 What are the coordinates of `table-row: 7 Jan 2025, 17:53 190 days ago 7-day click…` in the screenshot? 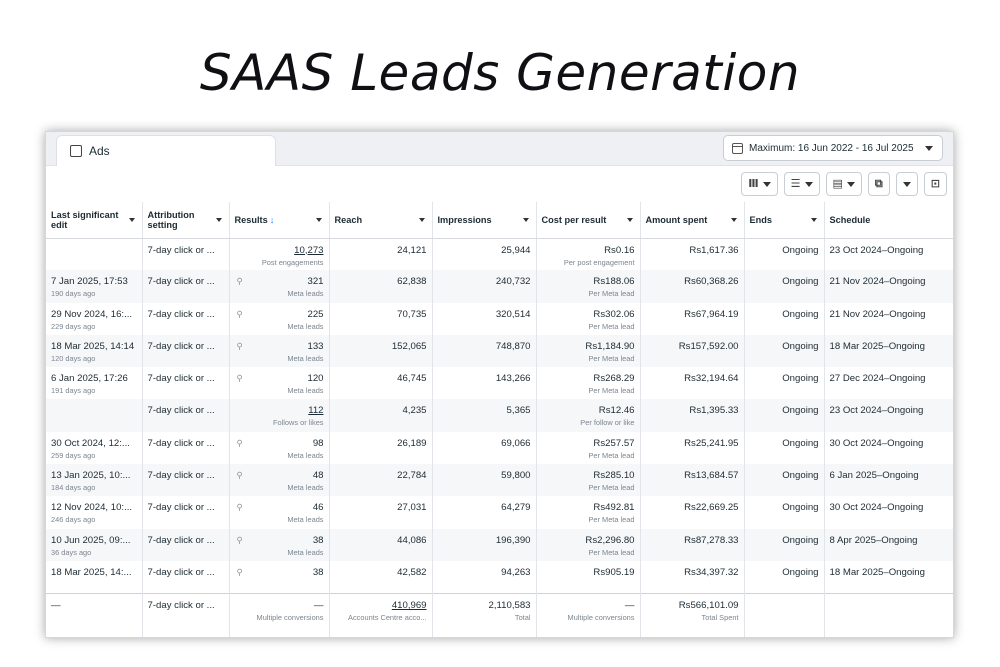 It's located at (499, 286).